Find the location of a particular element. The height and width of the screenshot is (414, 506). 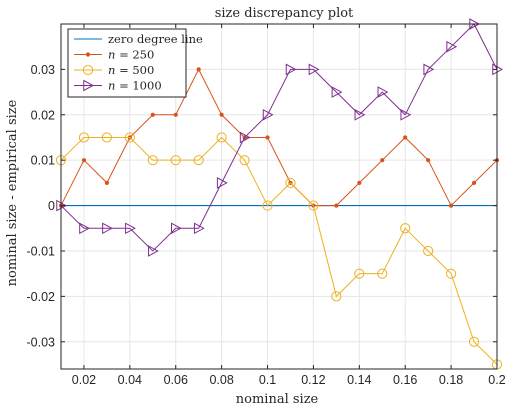

x-tick-label: 0.02 is located at coordinates (84, 380).